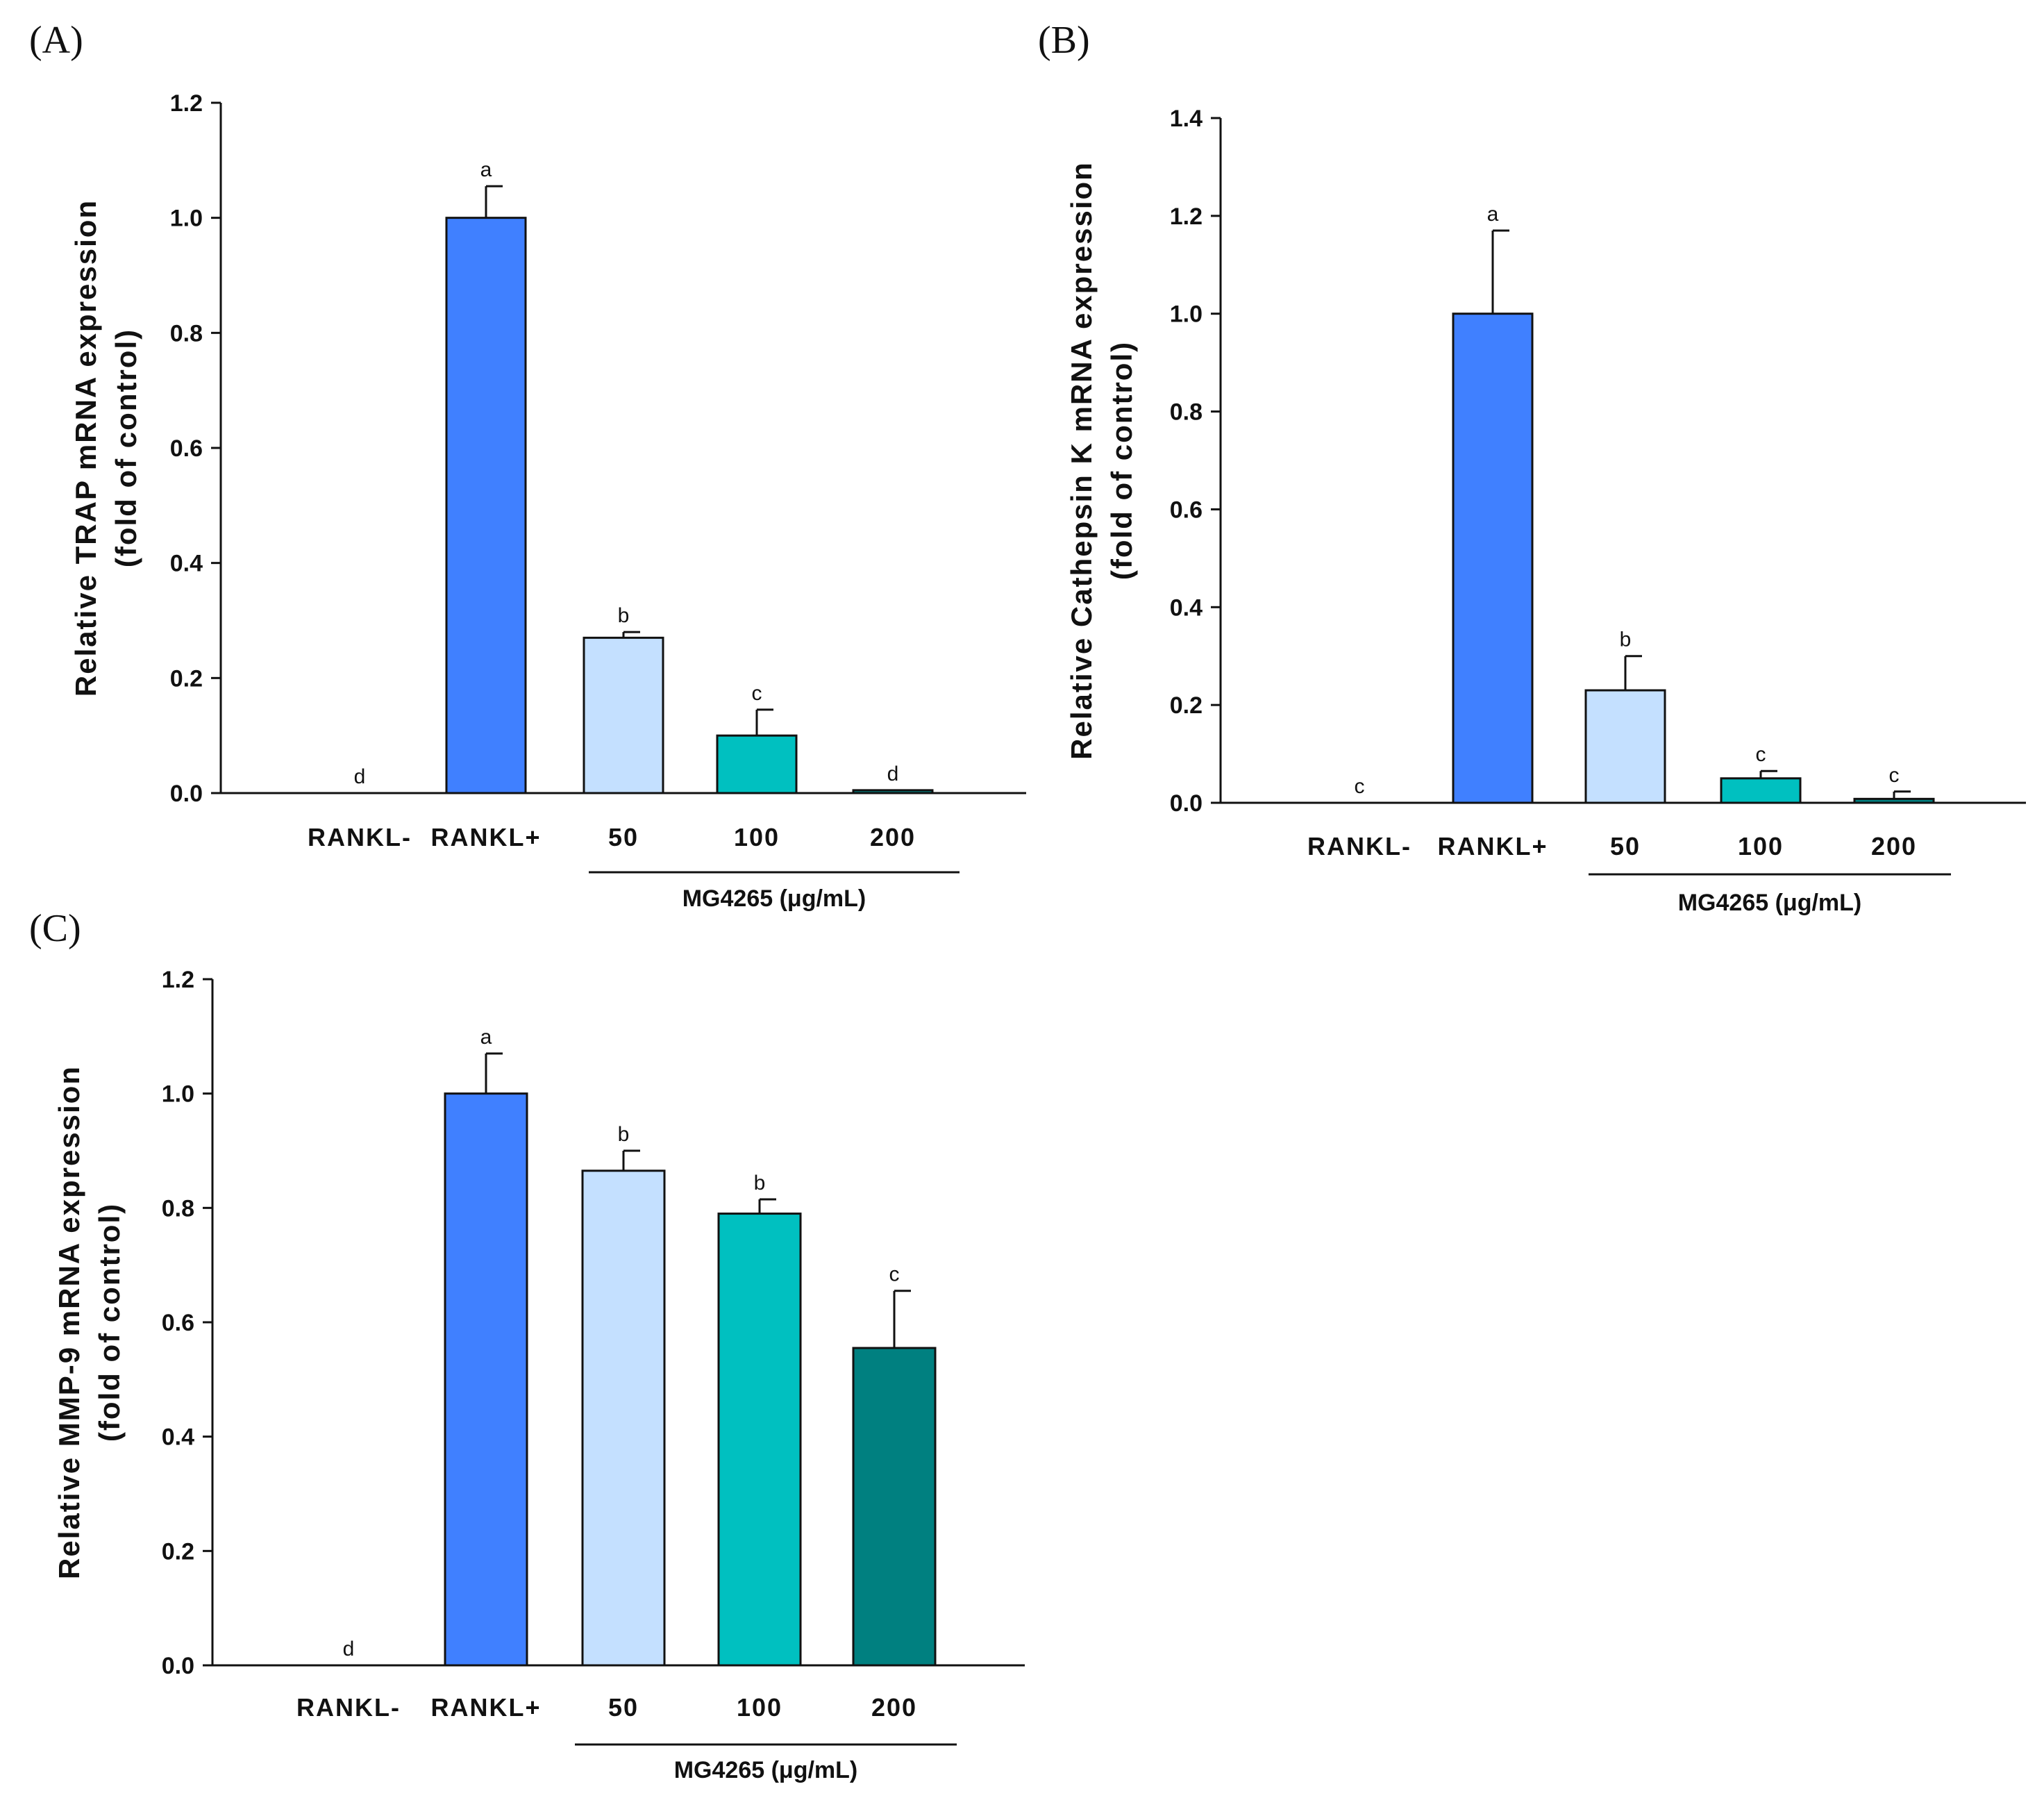 This screenshot has width=2044, height=1807. I want to click on y-axis-label: Relative TRAP mRNA expression, so click(85, 448).